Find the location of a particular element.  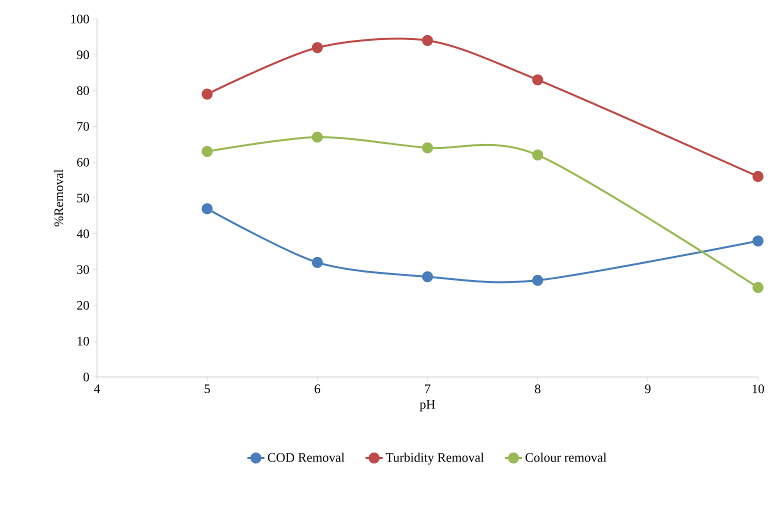

y-tick-label: 90 is located at coordinates (82, 55).